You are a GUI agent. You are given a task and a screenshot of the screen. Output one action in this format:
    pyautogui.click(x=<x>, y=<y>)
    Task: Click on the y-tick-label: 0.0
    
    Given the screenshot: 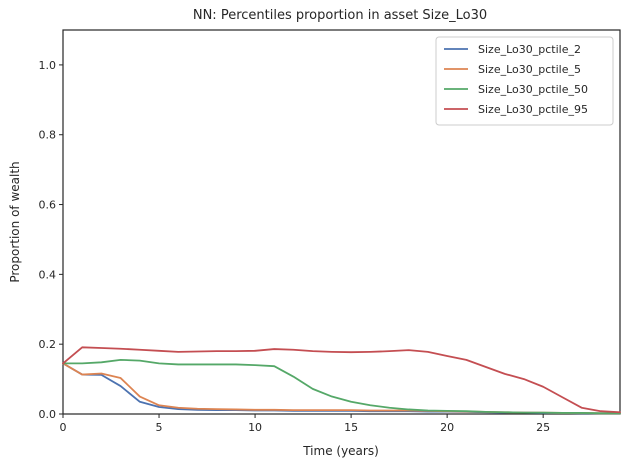 What is the action you would take?
    pyautogui.click(x=48, y=414)
    